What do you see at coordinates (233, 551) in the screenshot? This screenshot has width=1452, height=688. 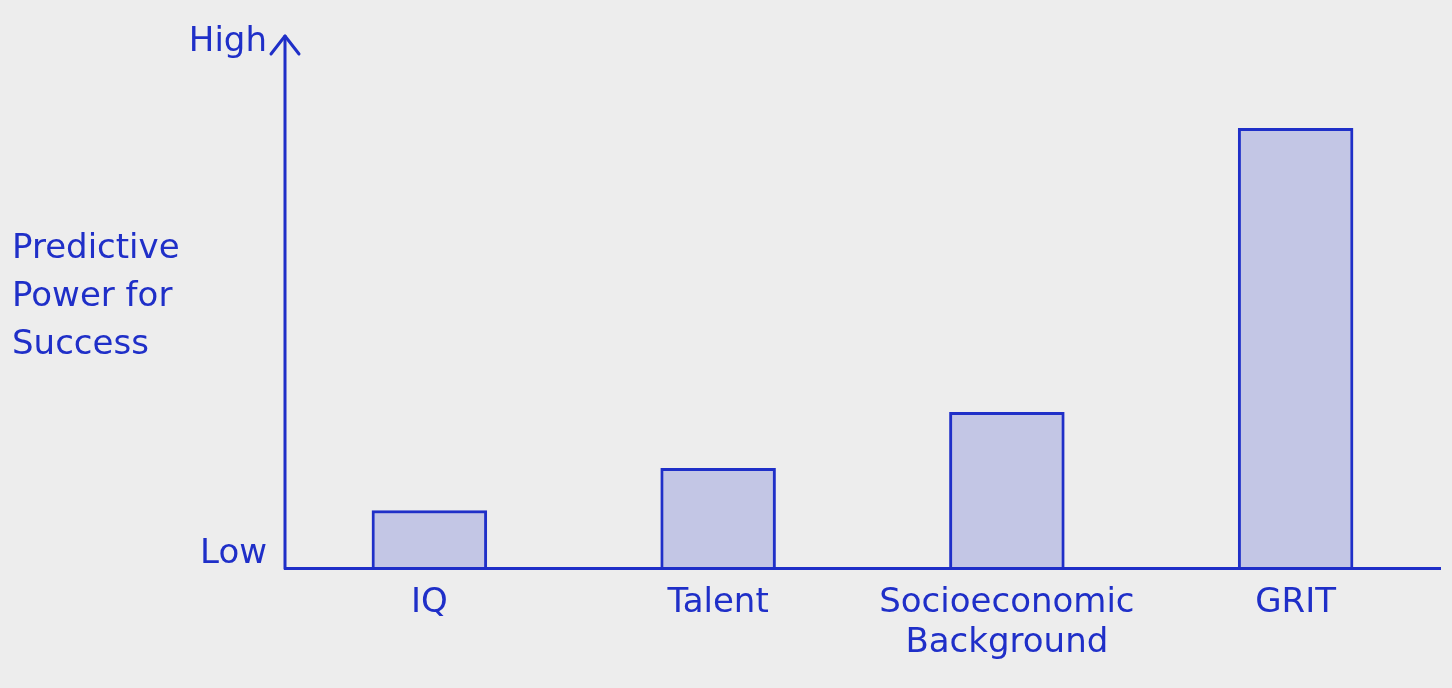 I see `text: Low` at bounding box center [233, 551].